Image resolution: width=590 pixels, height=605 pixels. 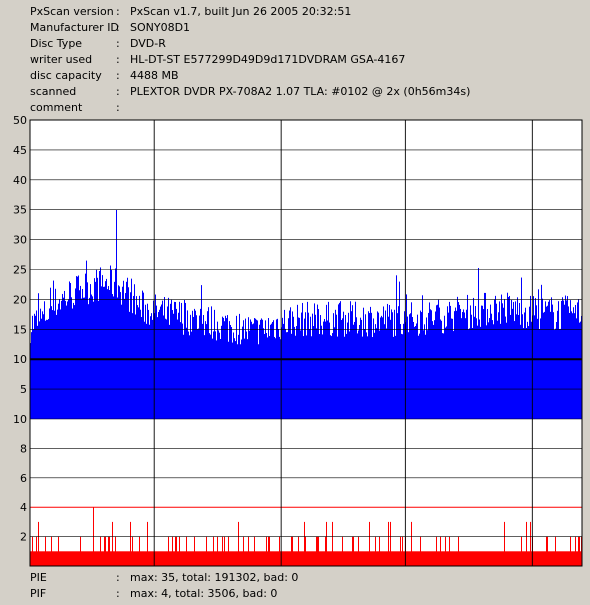 I want to click on summary-row-pie: PIE: max: 35, total: 191302, bad: 0, so click(x=164, y=577).